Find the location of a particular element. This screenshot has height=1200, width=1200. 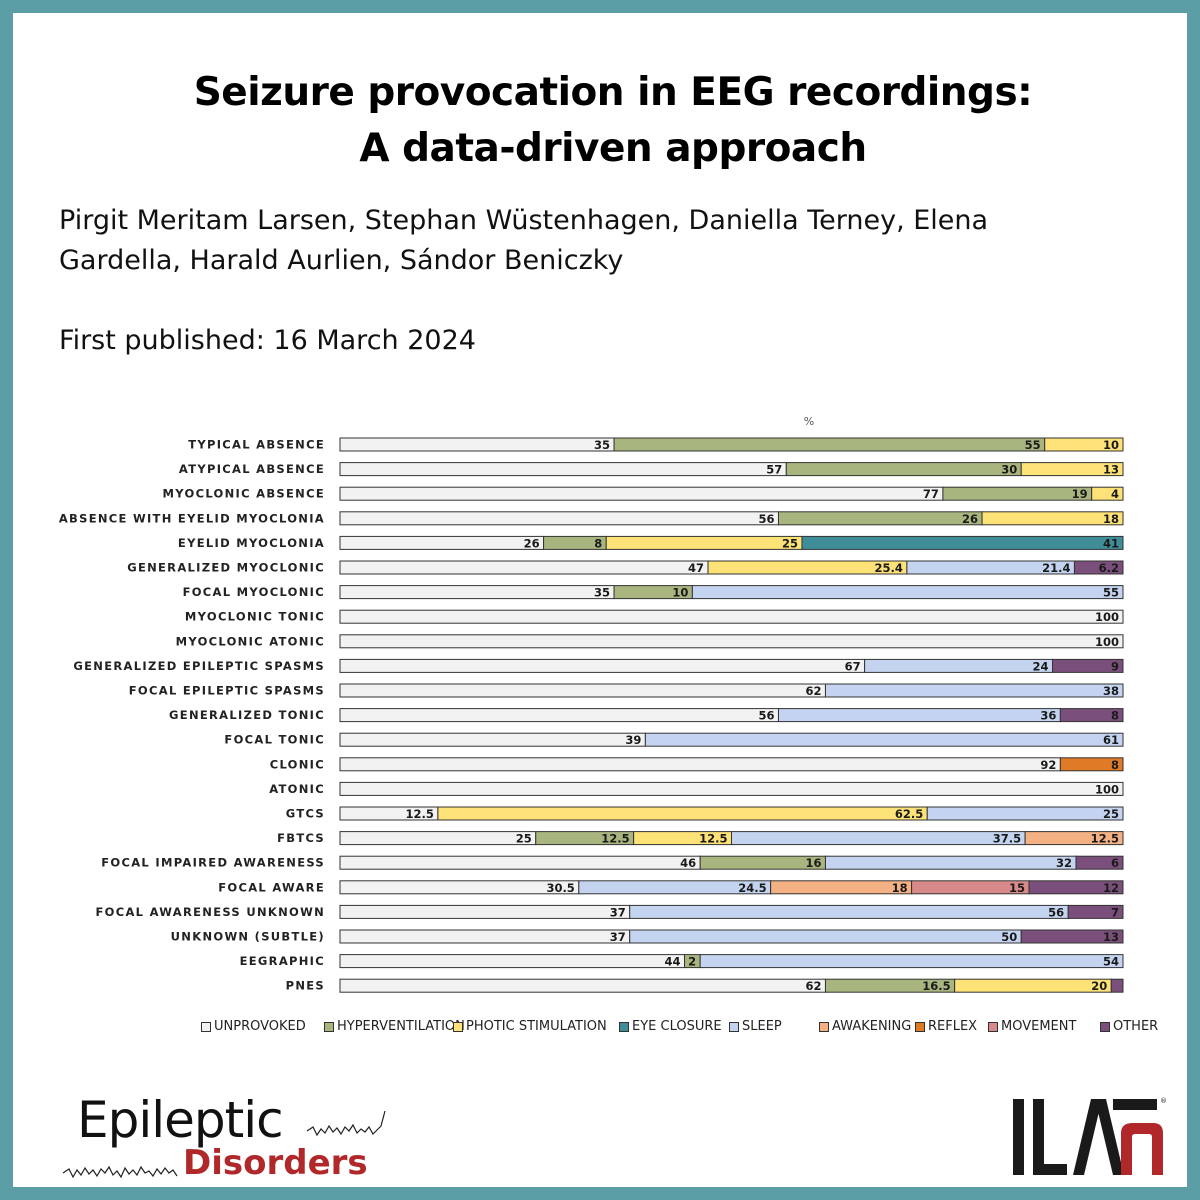

data-label: 47 is located at coordinates (696, 568).